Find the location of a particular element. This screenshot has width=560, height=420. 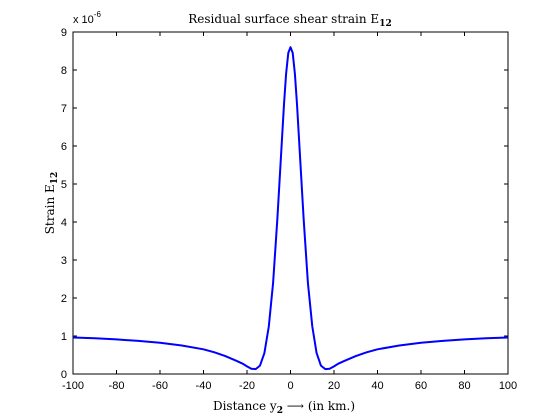

y-tick-label: 1 is located at coordinates (64, 337).